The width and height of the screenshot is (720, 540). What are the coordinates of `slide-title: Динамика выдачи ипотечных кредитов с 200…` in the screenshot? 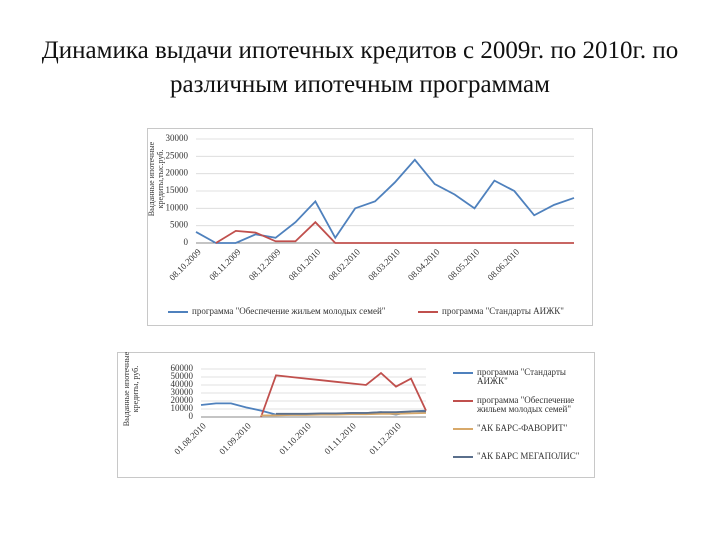 It's located at (360, 67).